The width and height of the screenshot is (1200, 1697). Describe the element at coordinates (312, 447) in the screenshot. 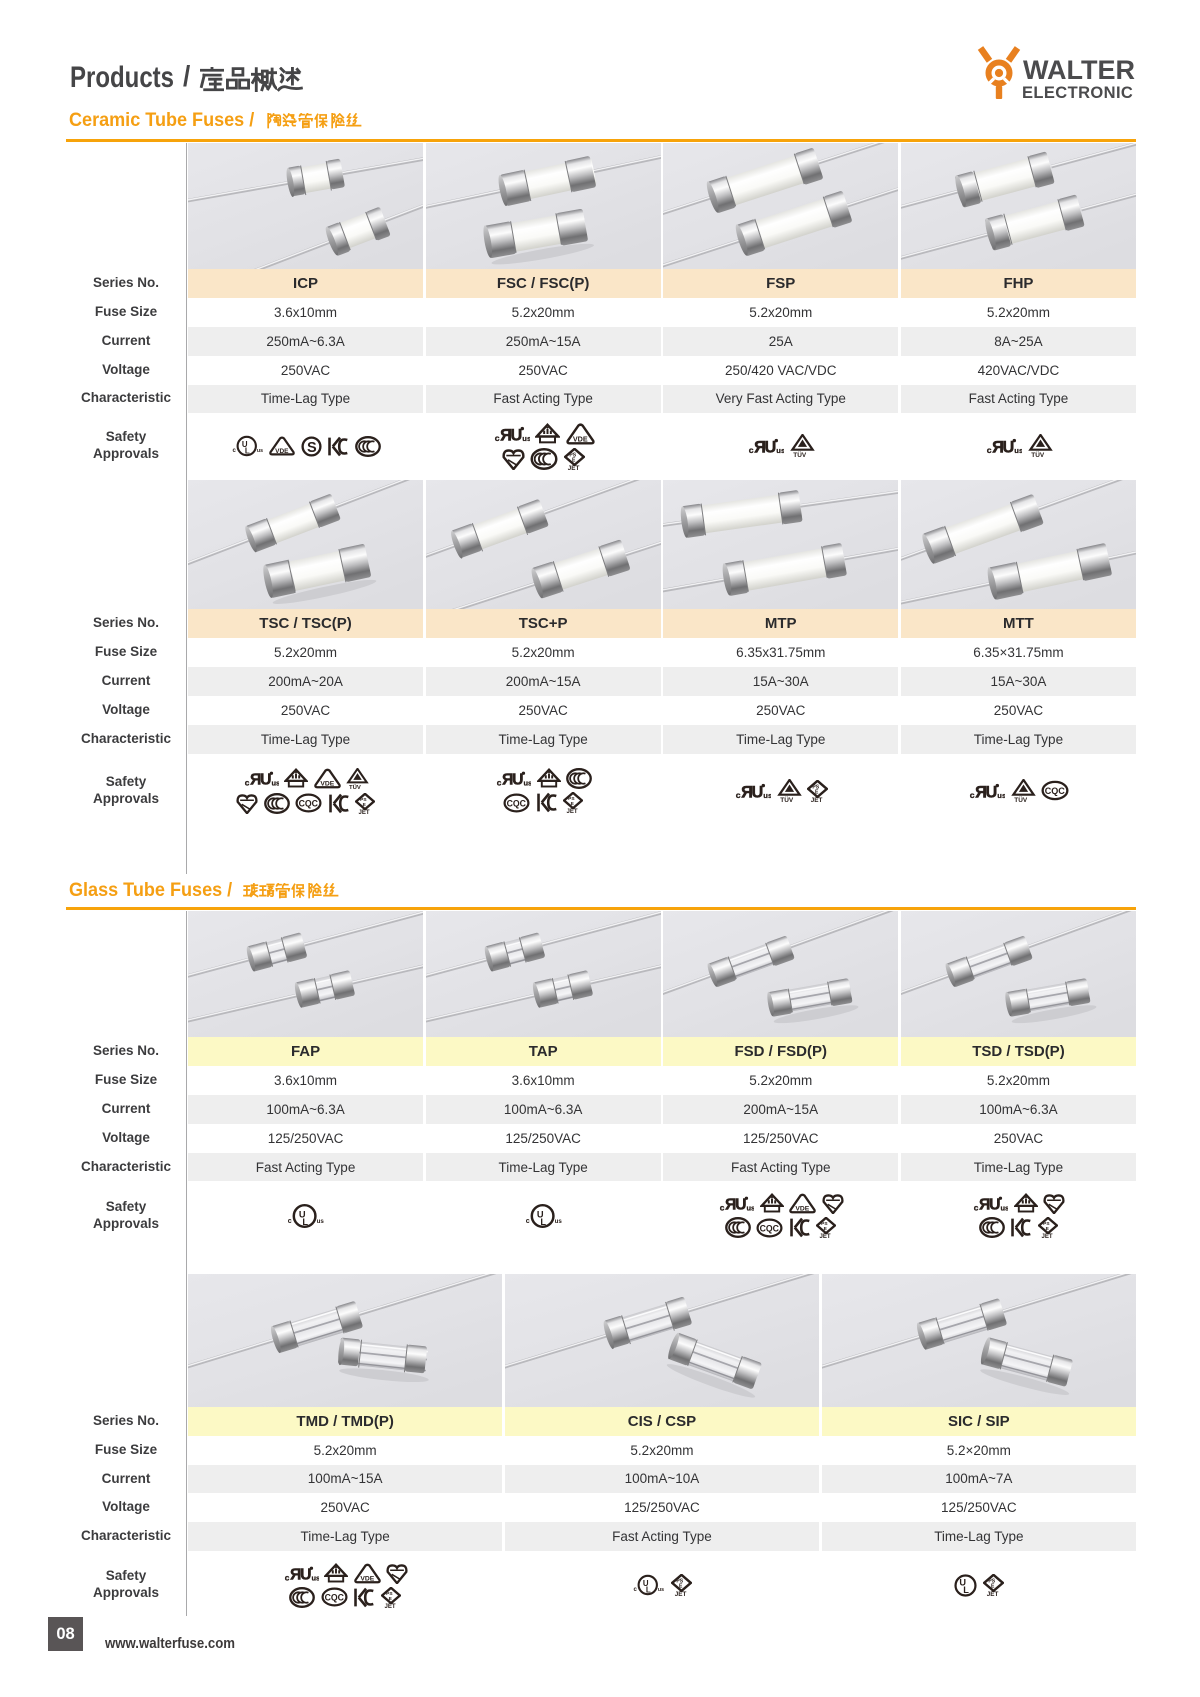

I see `svg-text: S` at that location.